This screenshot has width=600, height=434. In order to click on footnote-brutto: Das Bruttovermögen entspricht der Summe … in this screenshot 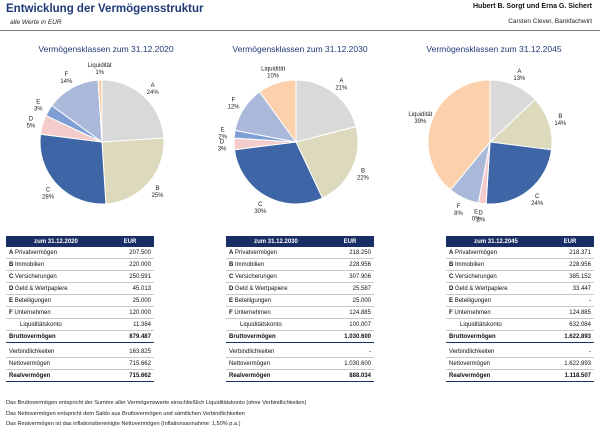, I will do `click(156, 403)`.